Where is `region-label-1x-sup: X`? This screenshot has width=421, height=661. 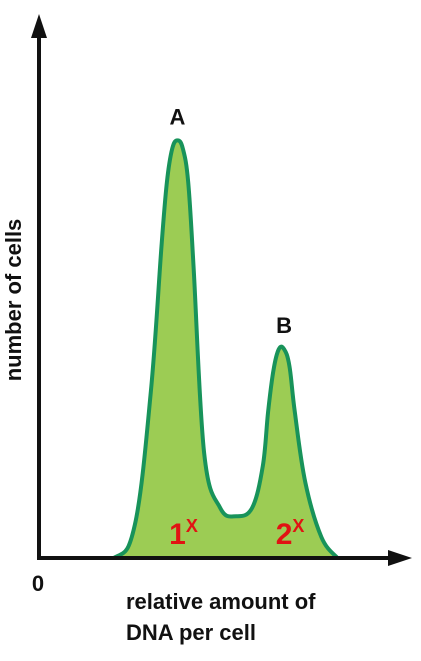 region-label-1x-sup: X is located at coordinates (192, 526).